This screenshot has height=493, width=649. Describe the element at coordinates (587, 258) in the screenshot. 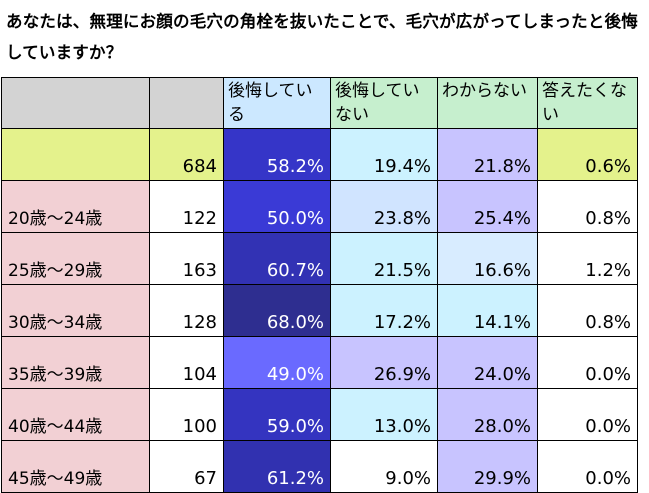

I see `no-answer-cell: 1.2%` at that location.